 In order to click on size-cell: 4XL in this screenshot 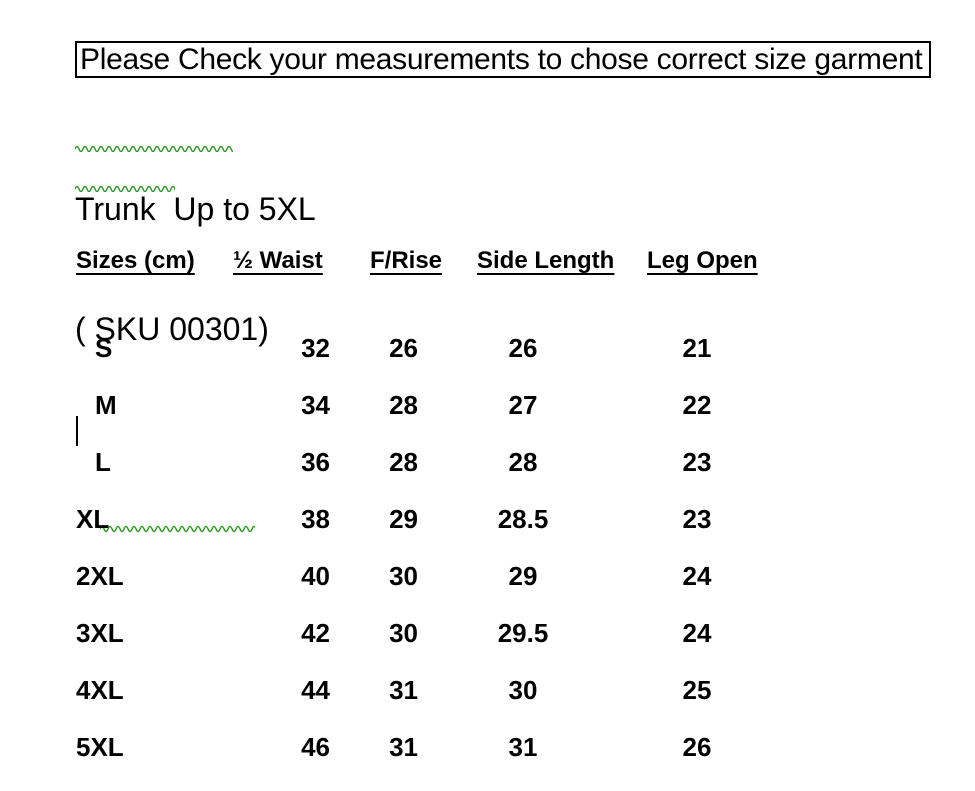, I will do `click(100, 690)`.